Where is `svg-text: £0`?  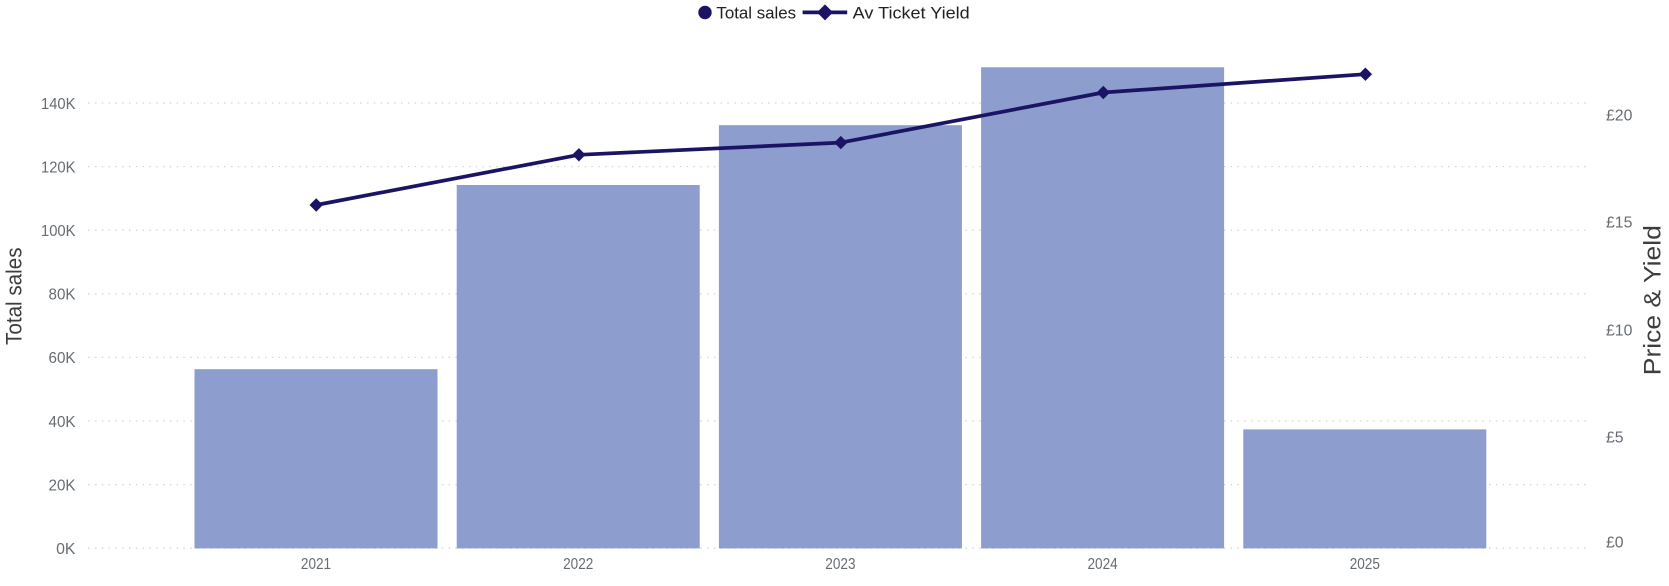
svg-text: £0 is located at coordinates (1615, 542).